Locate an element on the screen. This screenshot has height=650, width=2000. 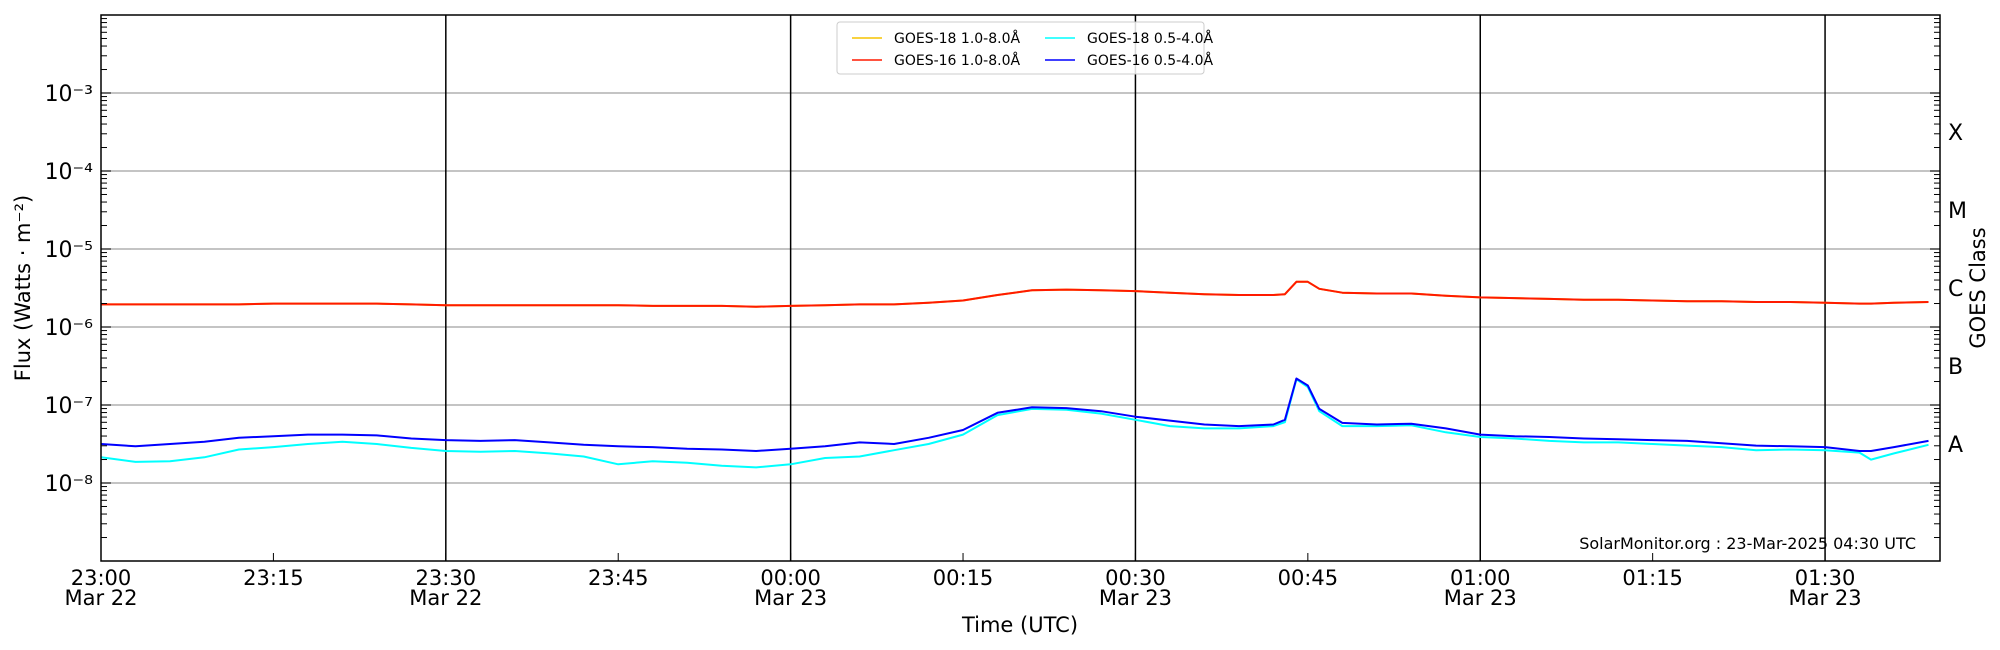
x-tick-time-label: 01:30 is located at coordinates (1825, 578).